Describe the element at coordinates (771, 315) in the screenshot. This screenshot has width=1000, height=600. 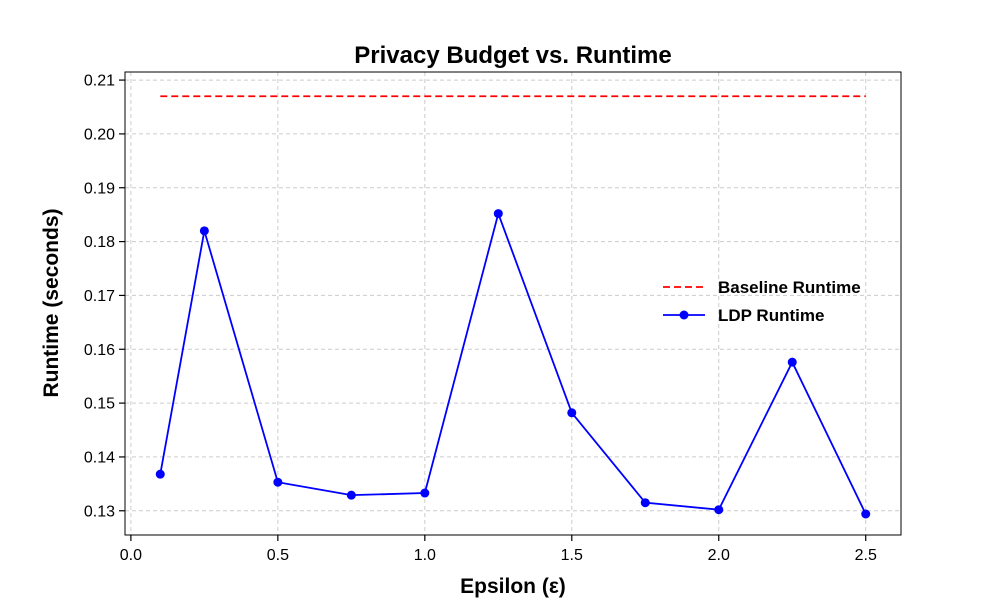
I see `legend-ldp-label: LDP Runtime` at that location.